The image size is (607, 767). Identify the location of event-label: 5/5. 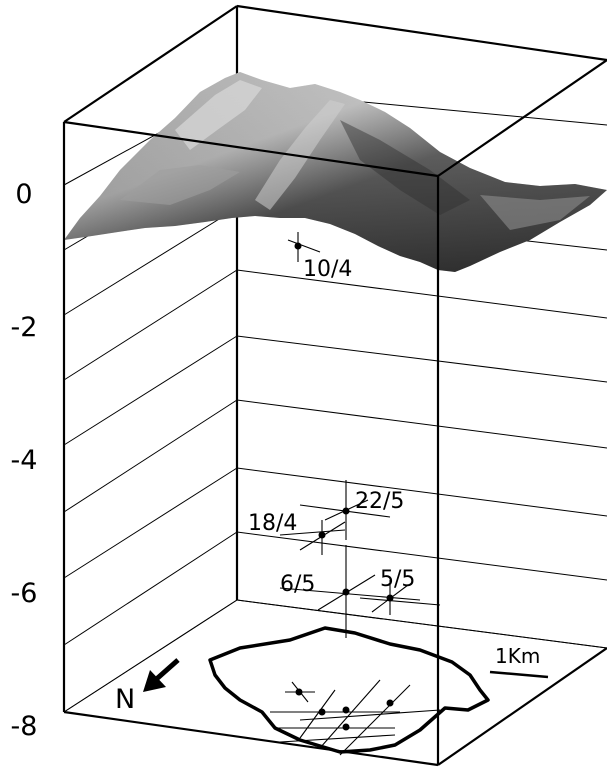
(397, 579).